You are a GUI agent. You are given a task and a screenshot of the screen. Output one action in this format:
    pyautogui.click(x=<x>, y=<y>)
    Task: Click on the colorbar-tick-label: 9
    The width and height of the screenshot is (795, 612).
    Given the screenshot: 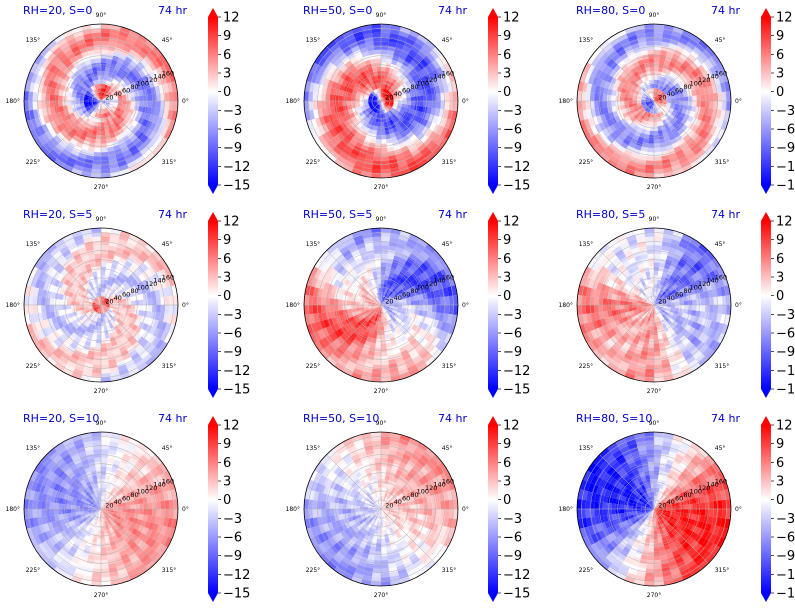 What is the action you would take?
    pyautogui.click(x=780, y=36)
    